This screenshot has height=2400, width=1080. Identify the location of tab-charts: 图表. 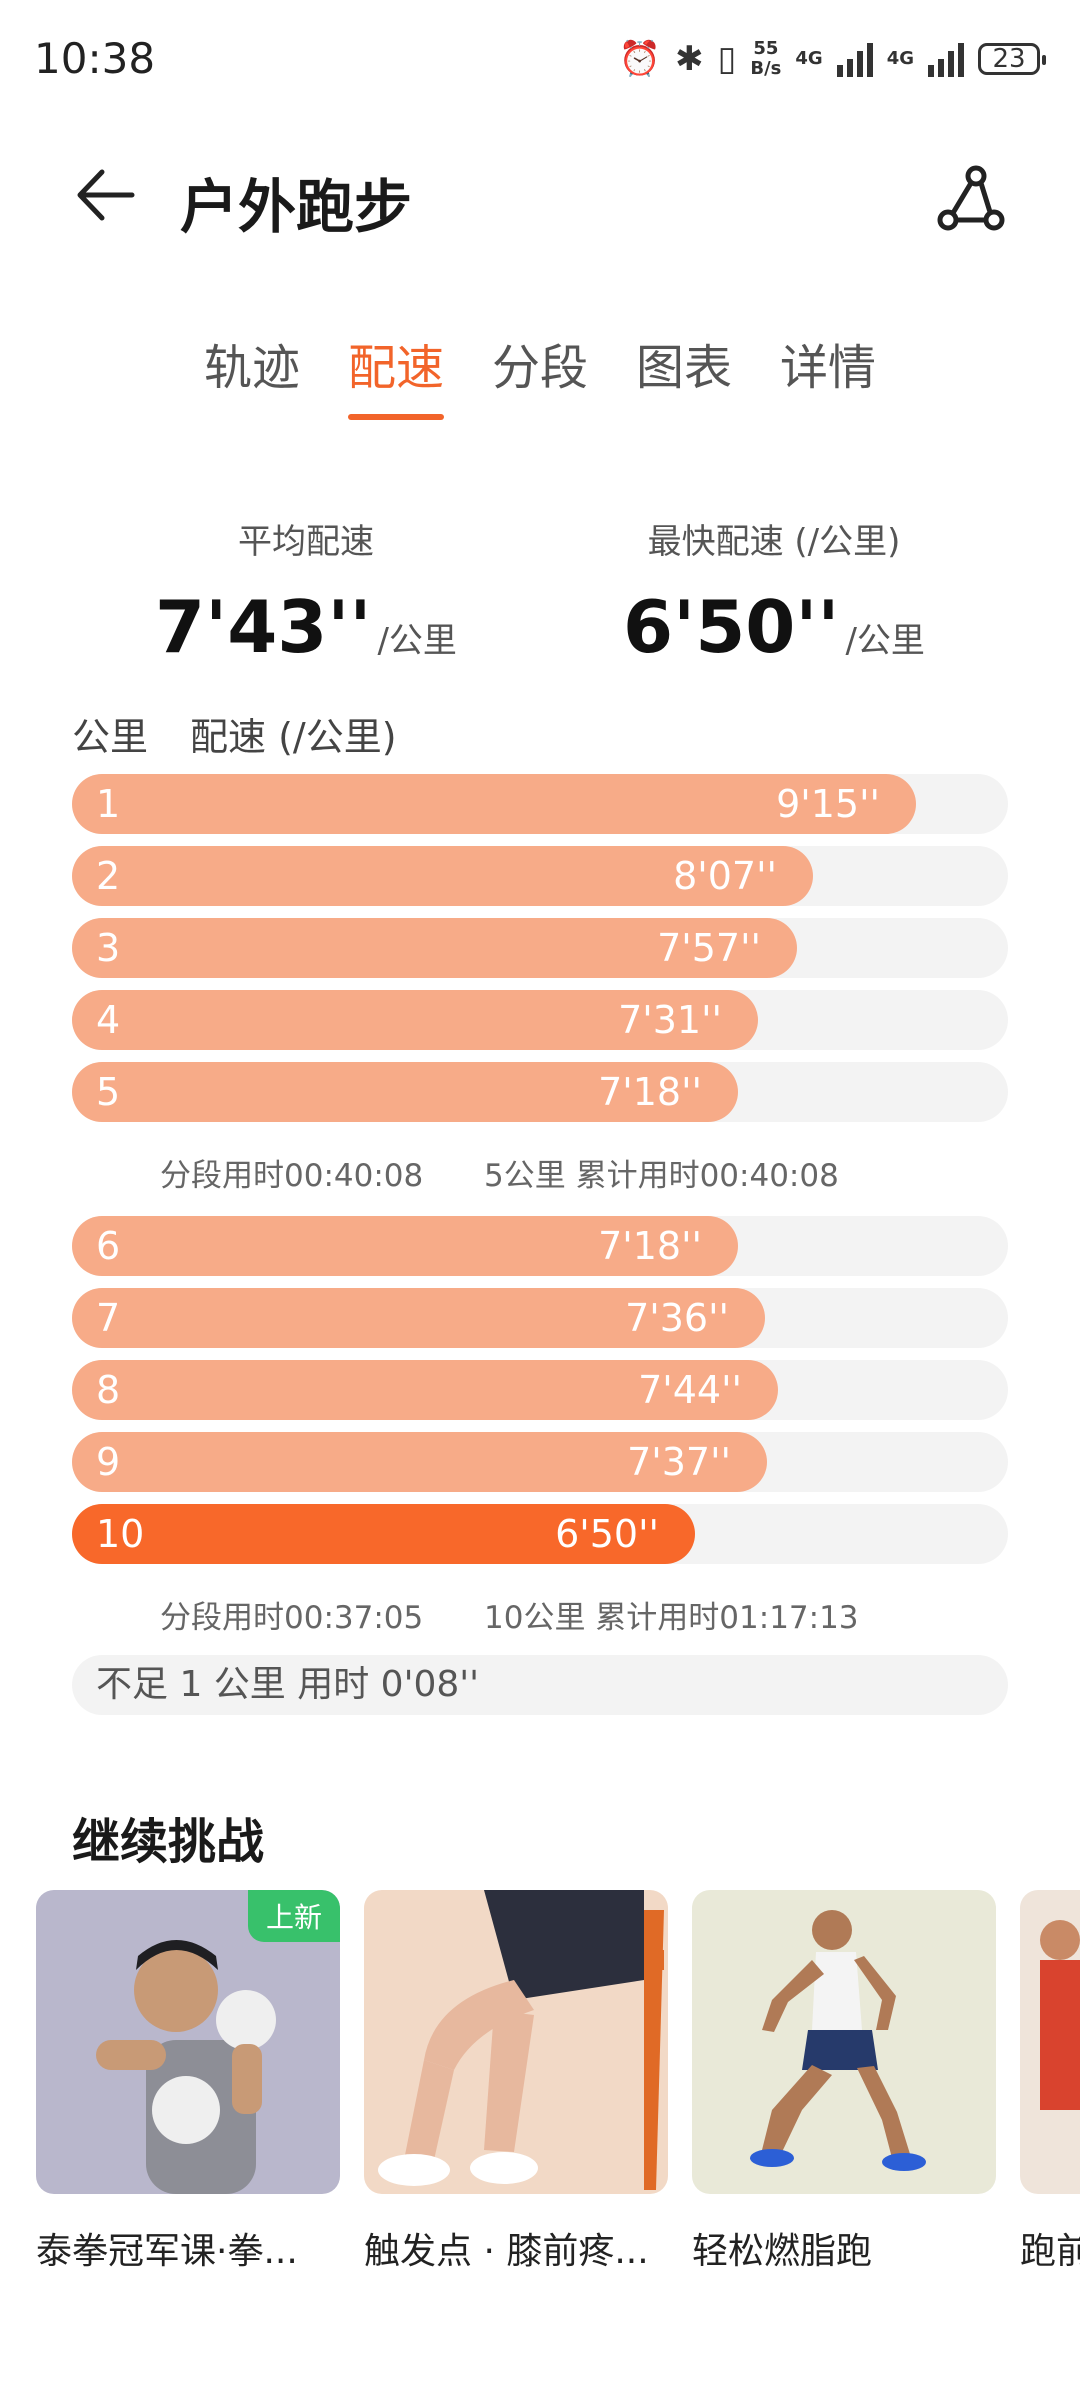
(683, 368).